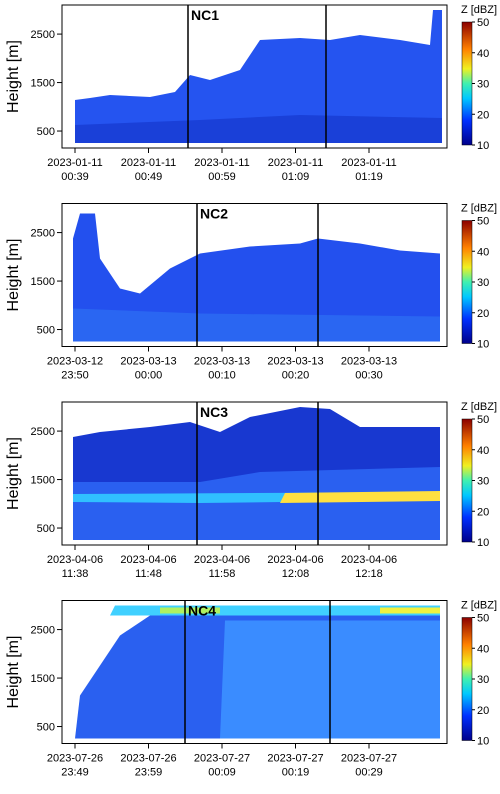 This screenshot has width=500, height=794. I want to click on x-tick-label: 12:08, so click(296, 574).